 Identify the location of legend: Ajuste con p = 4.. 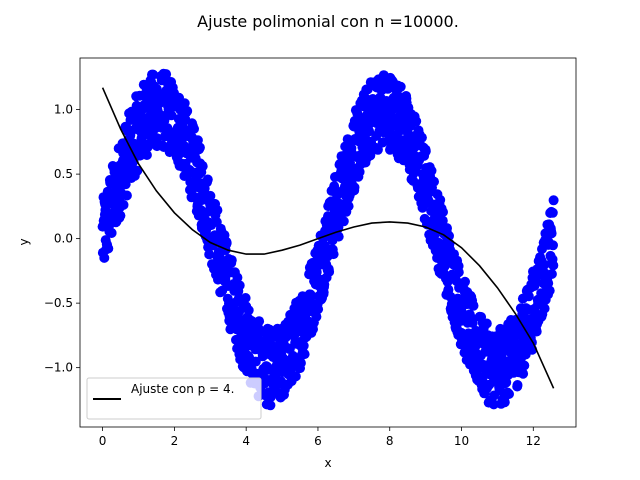
(174, 398).